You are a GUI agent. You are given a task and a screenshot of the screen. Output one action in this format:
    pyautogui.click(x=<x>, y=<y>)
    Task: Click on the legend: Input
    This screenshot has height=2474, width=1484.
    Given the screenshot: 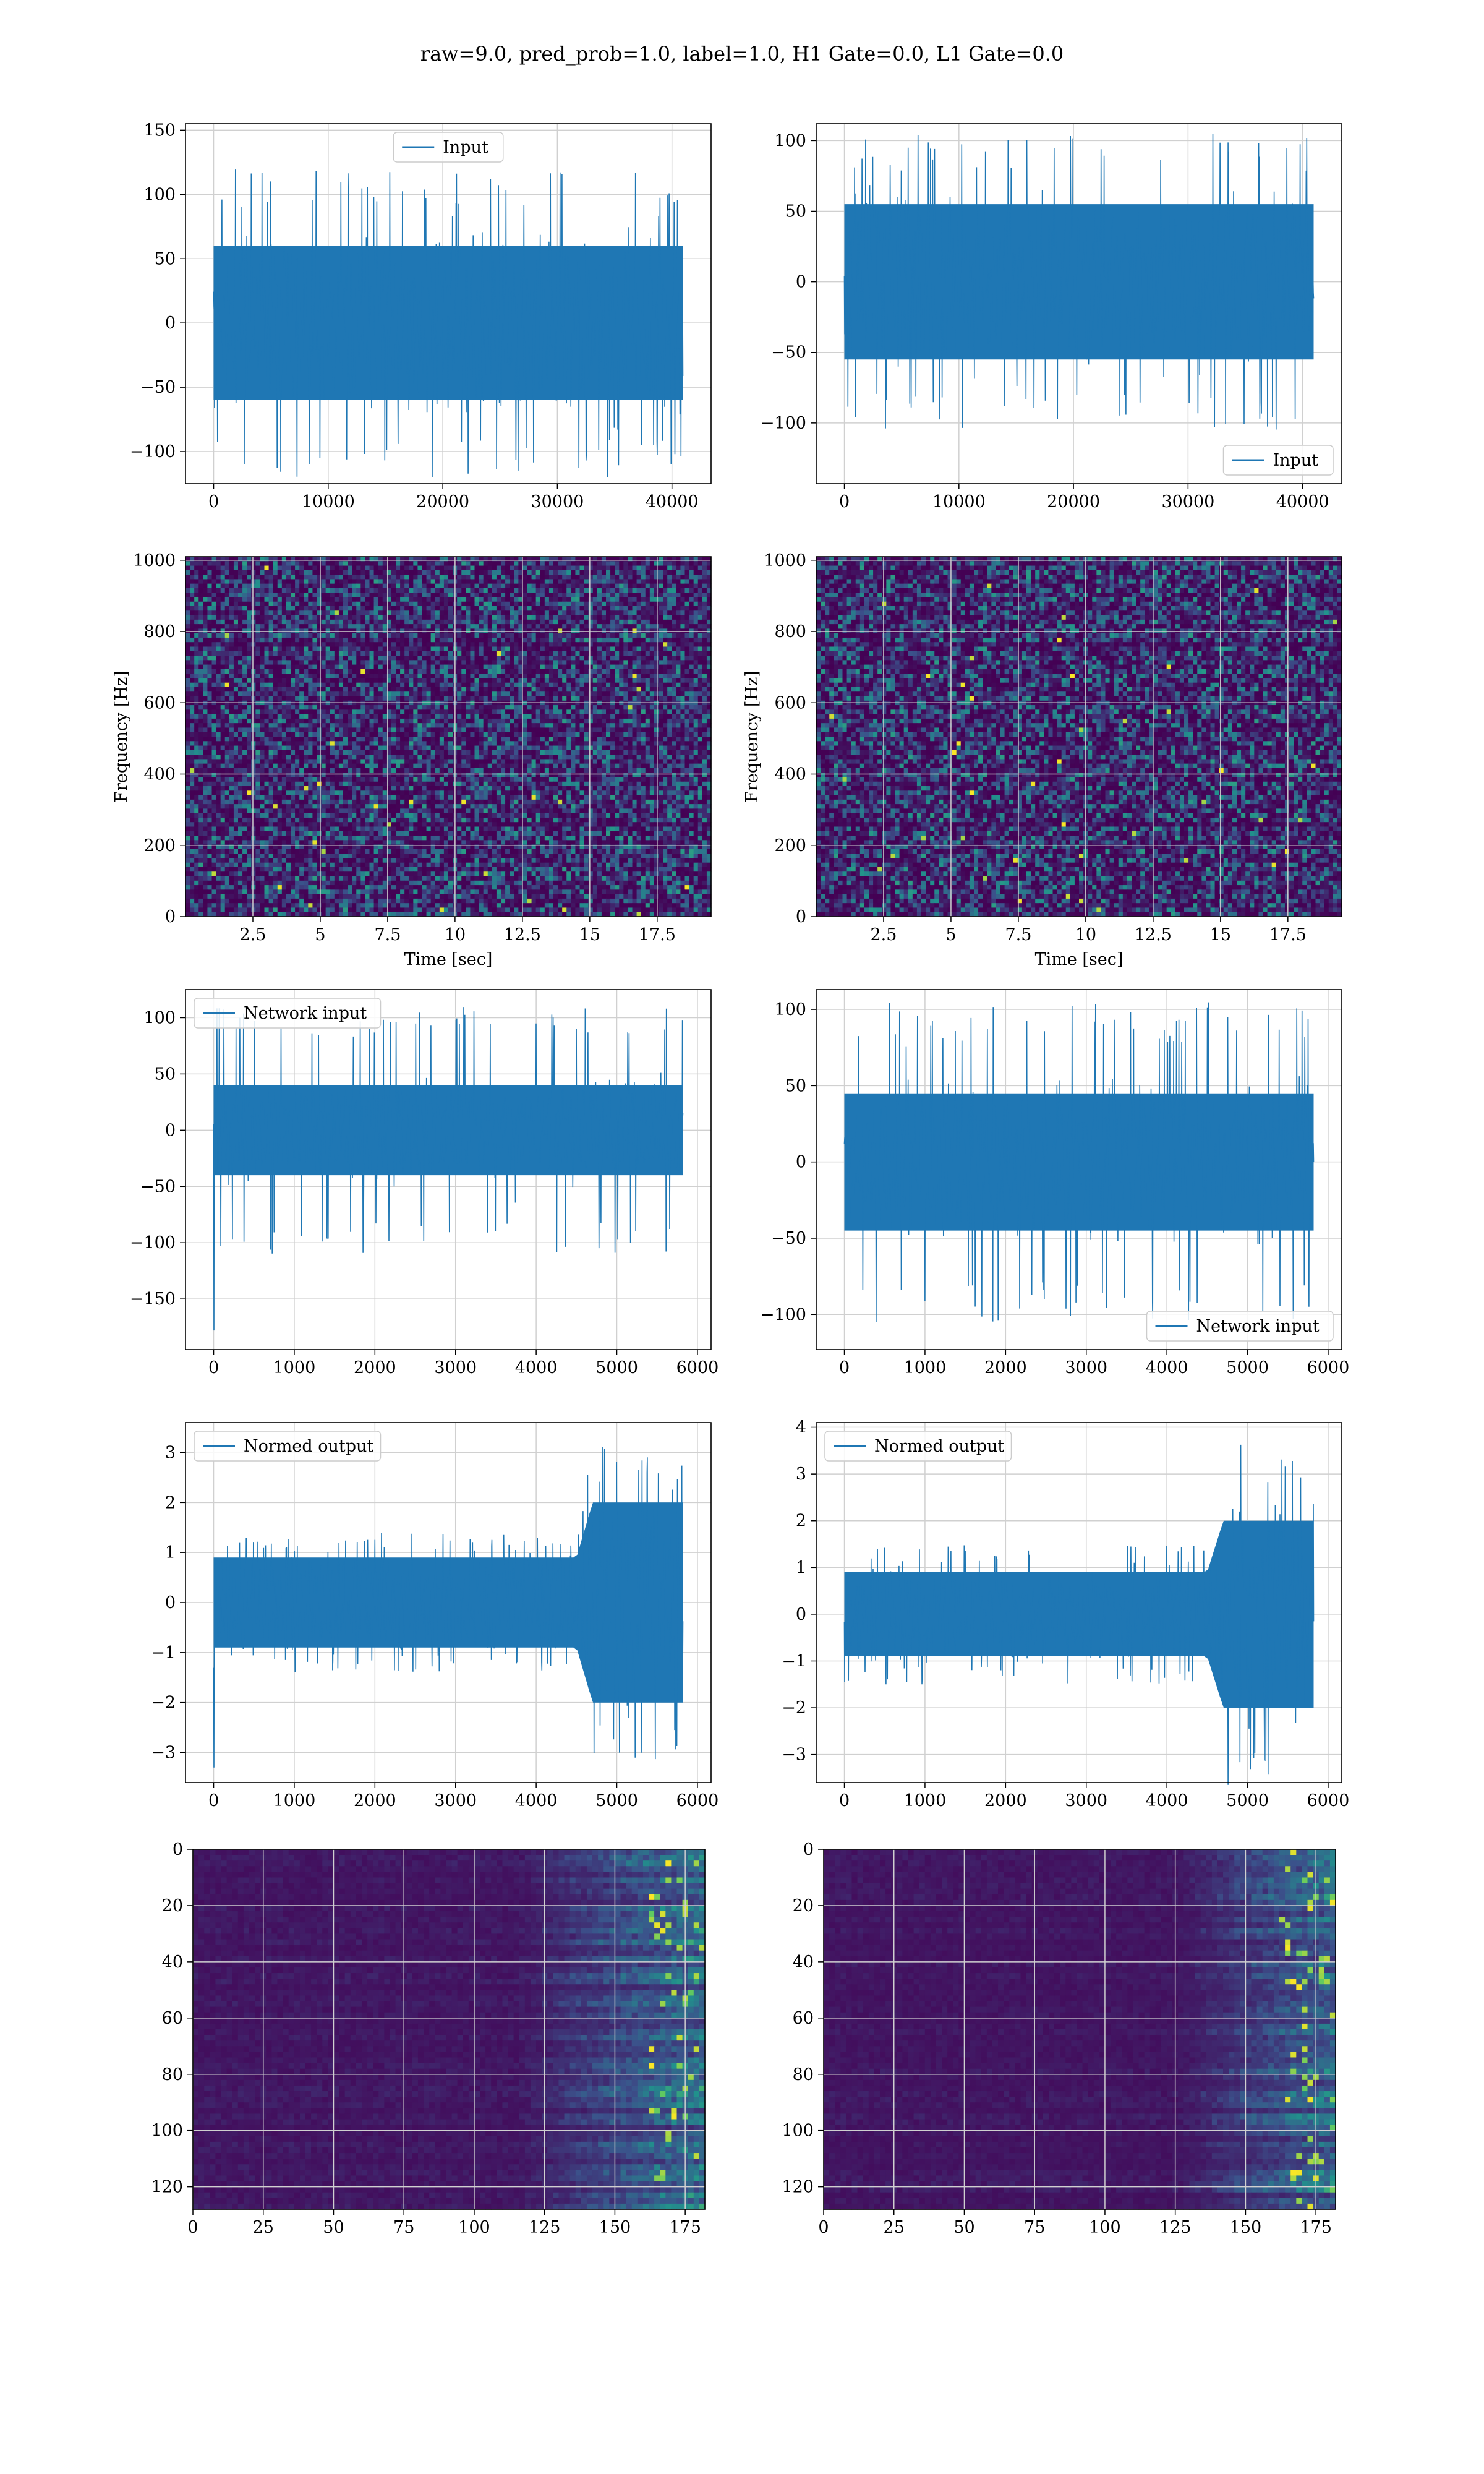 What is the action you would take?
    pyautogui.click(x=1279, y=460)
    